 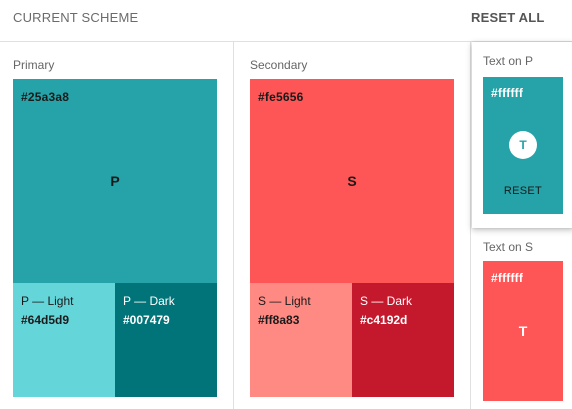 I want to click on primary-hex: #25a3a8, so click(x=45, y=97).